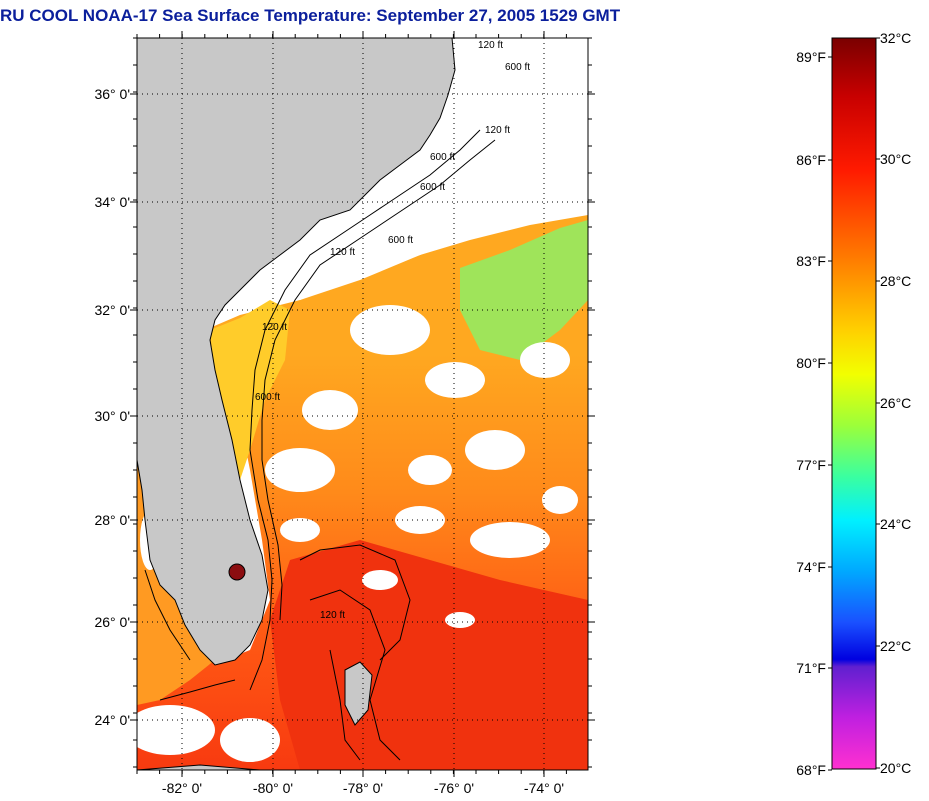 The width and height of the screenshot is (929, 801). I want to click on latitude-label: 36° 0', so click(112, 94).